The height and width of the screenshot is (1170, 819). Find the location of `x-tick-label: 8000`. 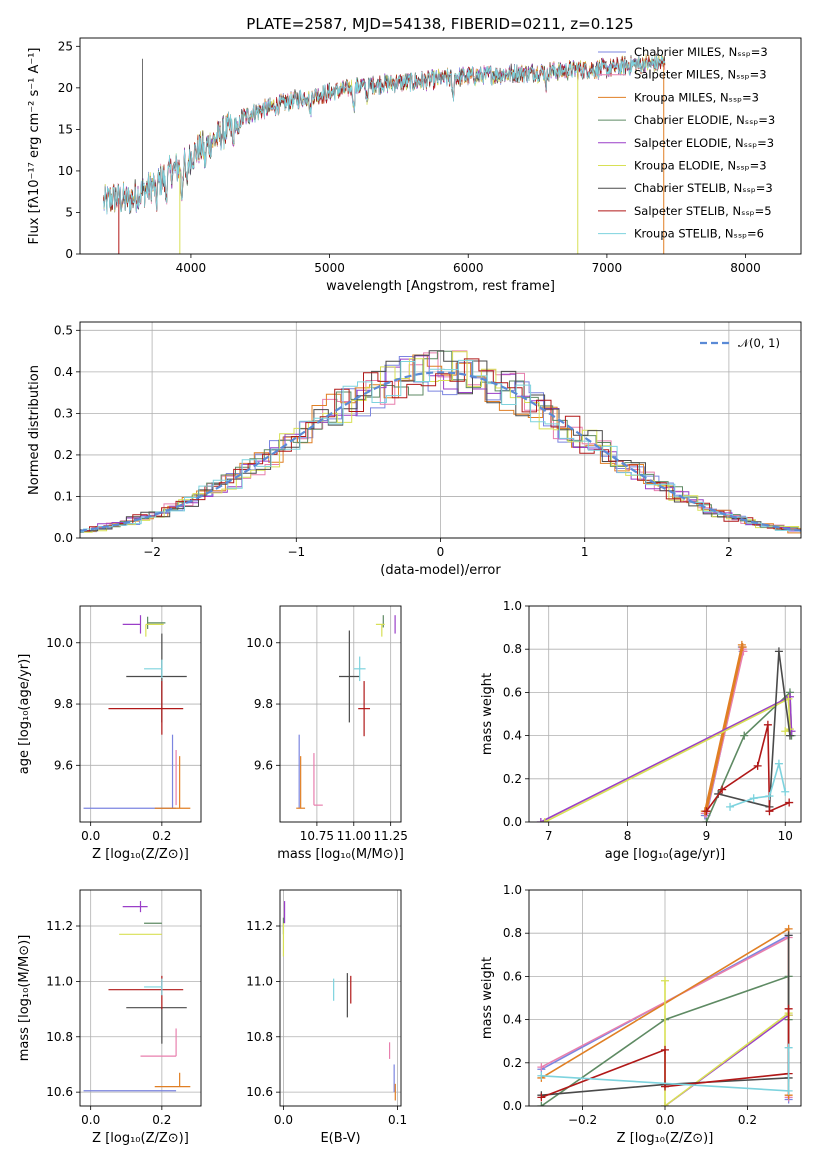

x-tick-label: 8000 is located at coordinates (745, 268).